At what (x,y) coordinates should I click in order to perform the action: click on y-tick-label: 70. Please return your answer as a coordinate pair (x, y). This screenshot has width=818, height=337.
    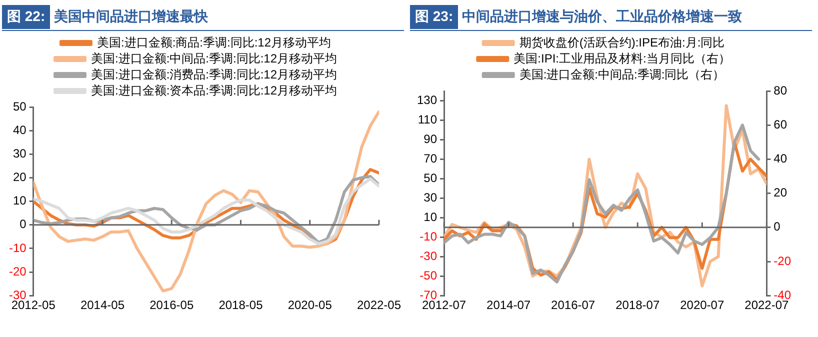
    Looking at the image, I should click on (431, 159).